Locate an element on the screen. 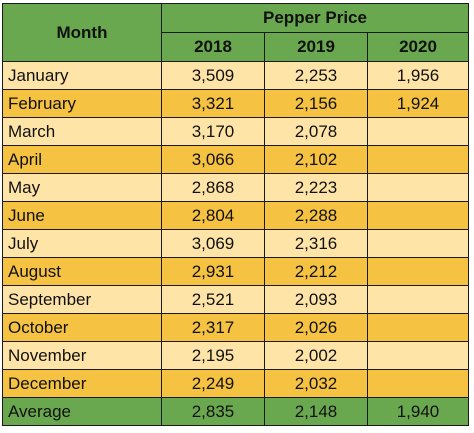 The width and height of the screenshot is (474, 433). value-cell-2018: 3,069 is located at coordinates (213, 243).